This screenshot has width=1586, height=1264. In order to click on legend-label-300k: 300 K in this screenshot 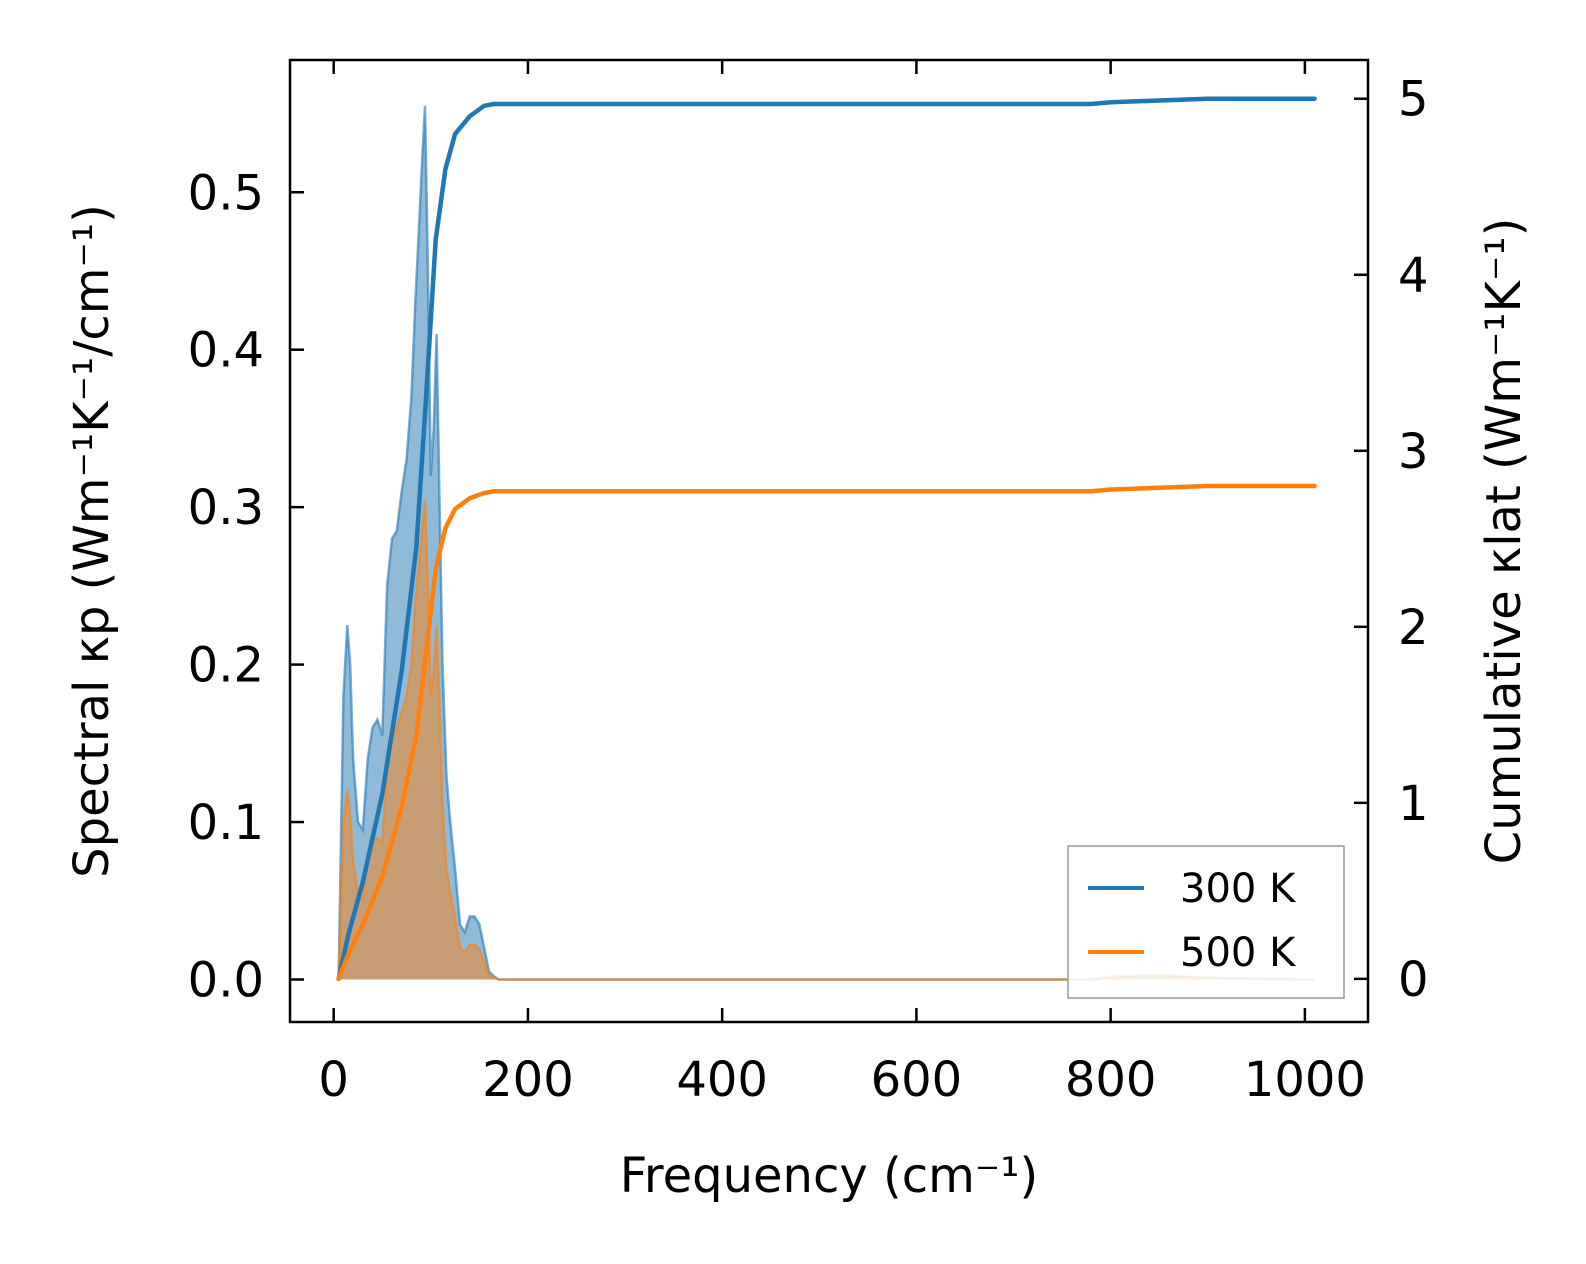, I will do `click(1238, 889)`.